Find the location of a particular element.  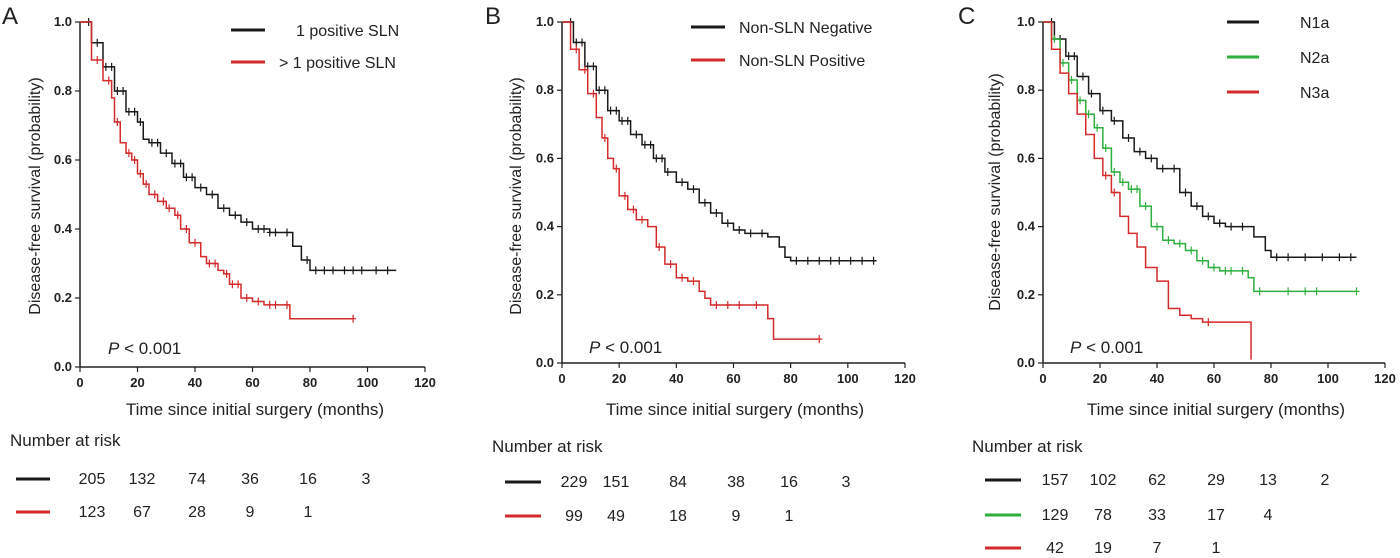

x-tick-label: 40 is located at coordinates (1157, 378).